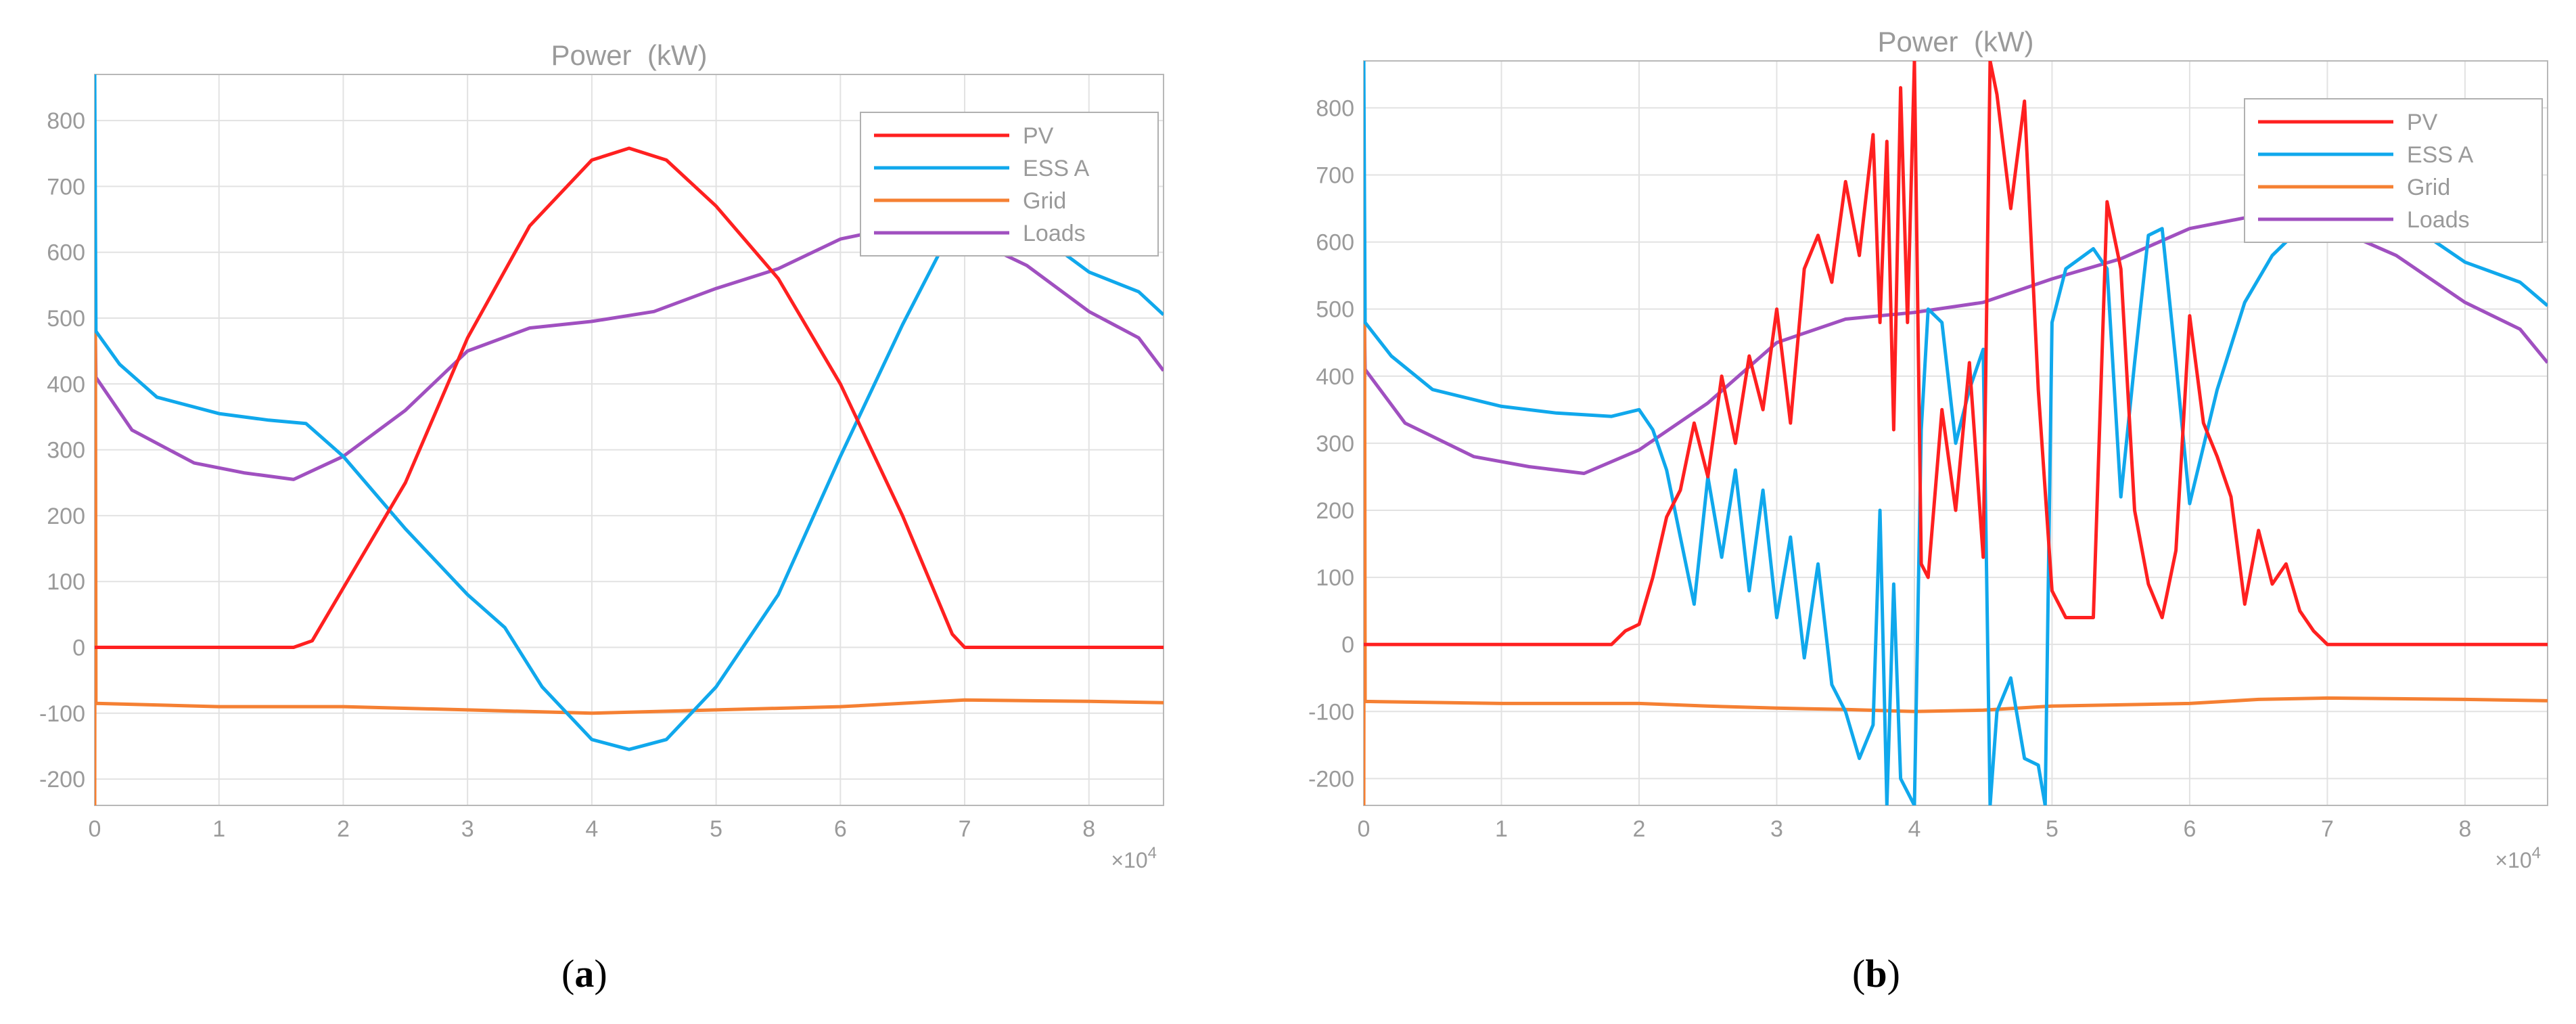 The image size is (2576, 1024). I want to click on series-line-loads, so click(1956, 344).